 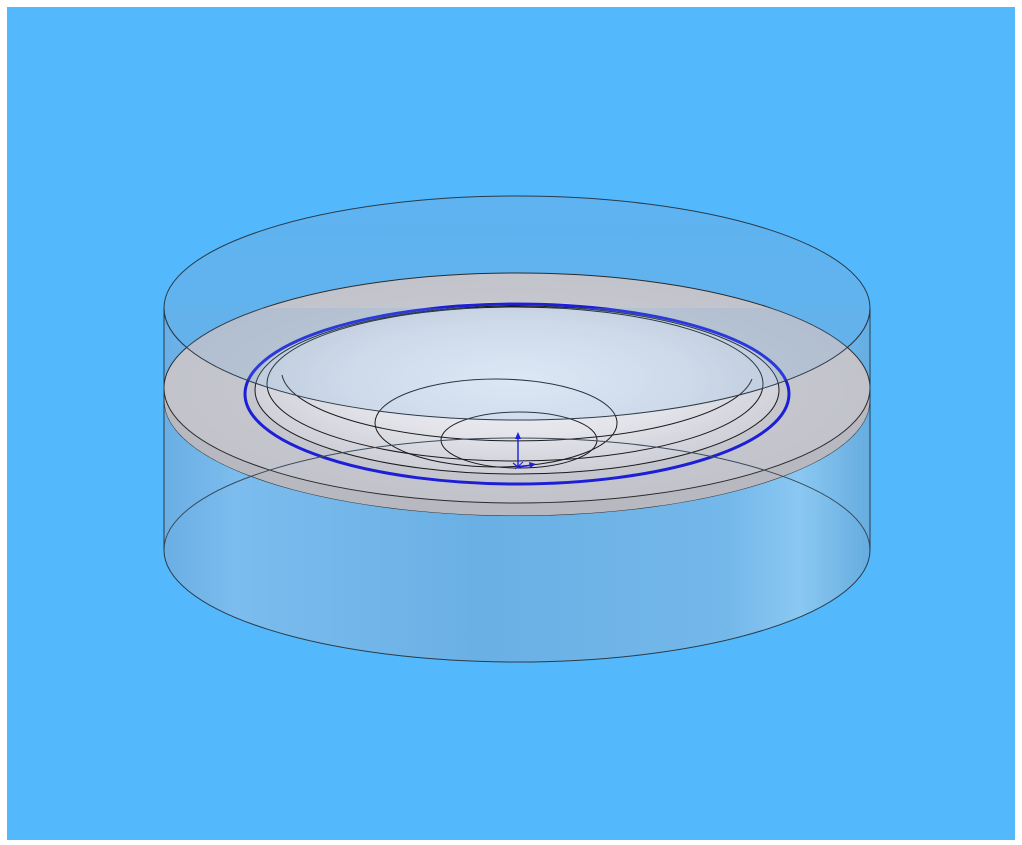 What do you see at coordinates (524, 451) in the screenshot?
I see `origin-triad-icon` at bounding box center [524, 451].